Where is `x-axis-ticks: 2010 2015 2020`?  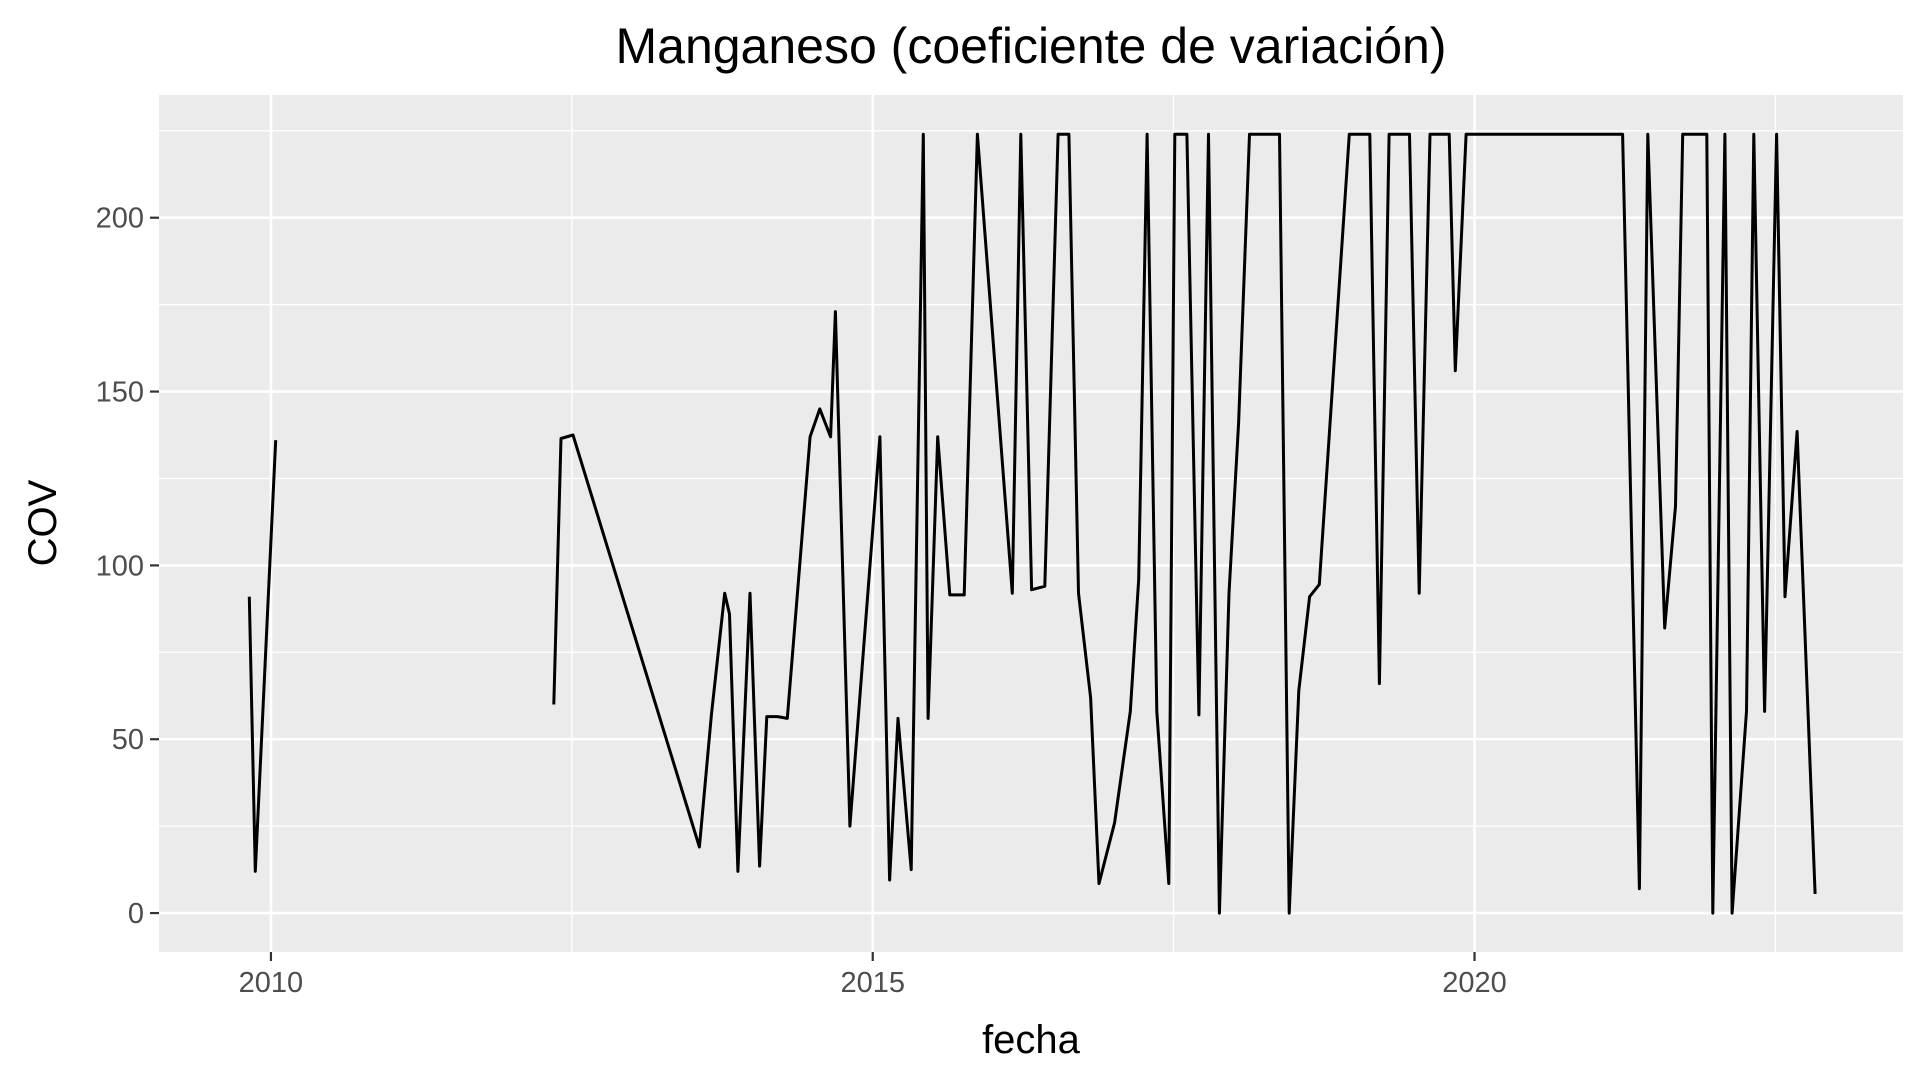 x-axis-ticks: 2010 2015 2020 is located at coordinates (873, 975).